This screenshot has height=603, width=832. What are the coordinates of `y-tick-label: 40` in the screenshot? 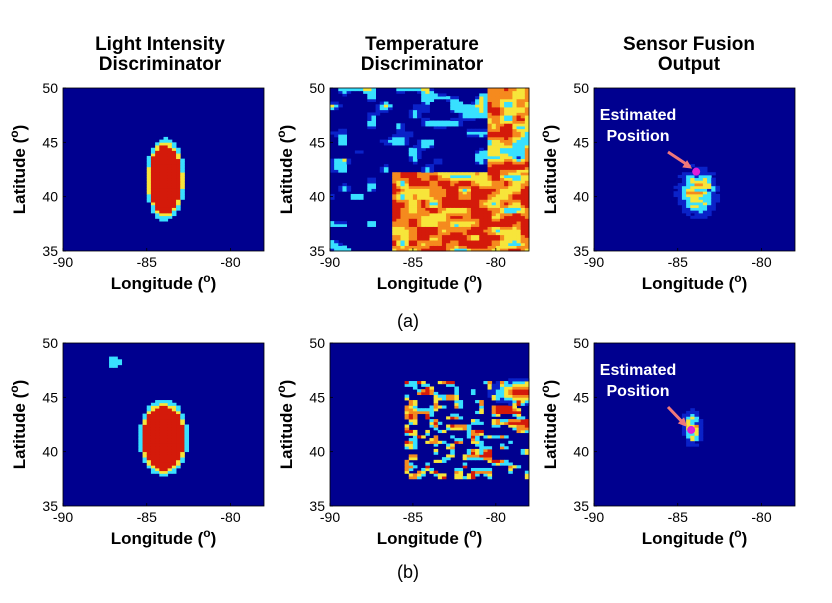 It's located at (581, 452).